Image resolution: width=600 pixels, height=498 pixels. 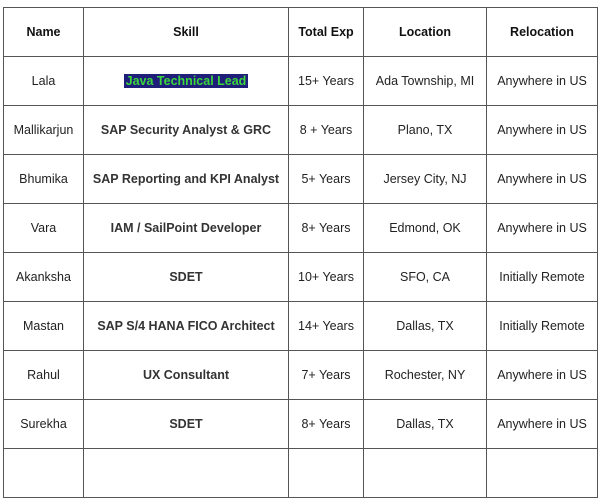 What do you see at coordinates (425, 228) in the screenshot?
I see `cell-location: Edmond, OK` at bounding box center [425, 228].